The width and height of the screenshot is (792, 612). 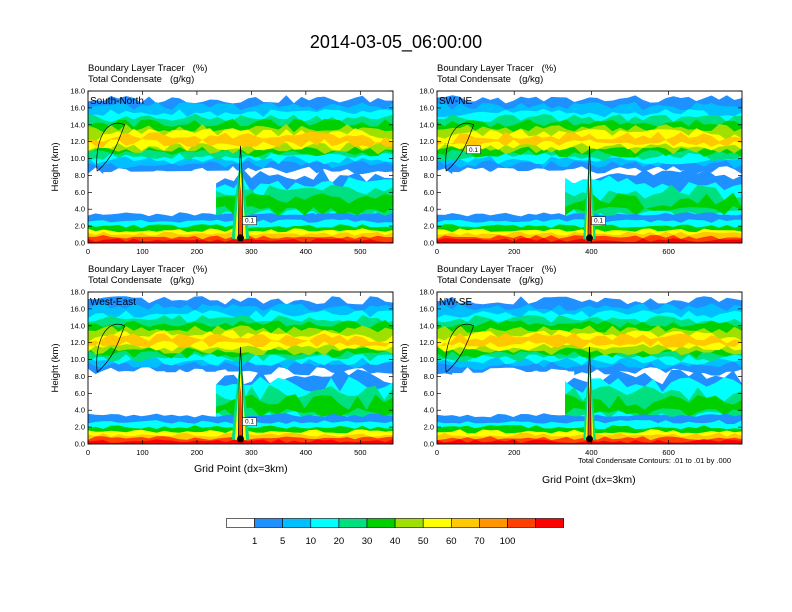 What do you see at coordinates (254, 541) in the screenshot?
I see `legend-label: 1` at bounding box center [254, 541].